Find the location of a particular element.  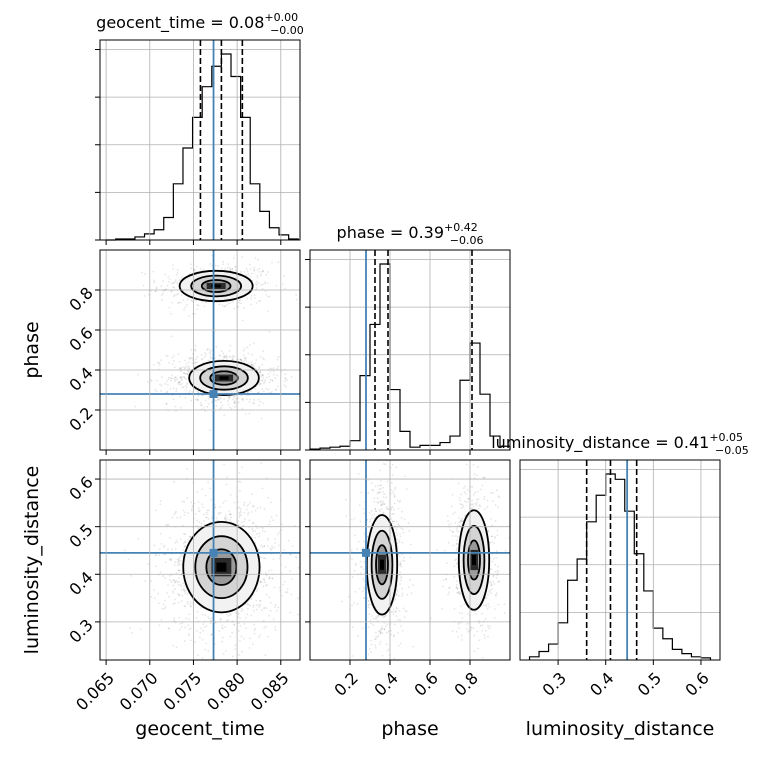

panel-geocent_time is located at coordinates (200, 140).